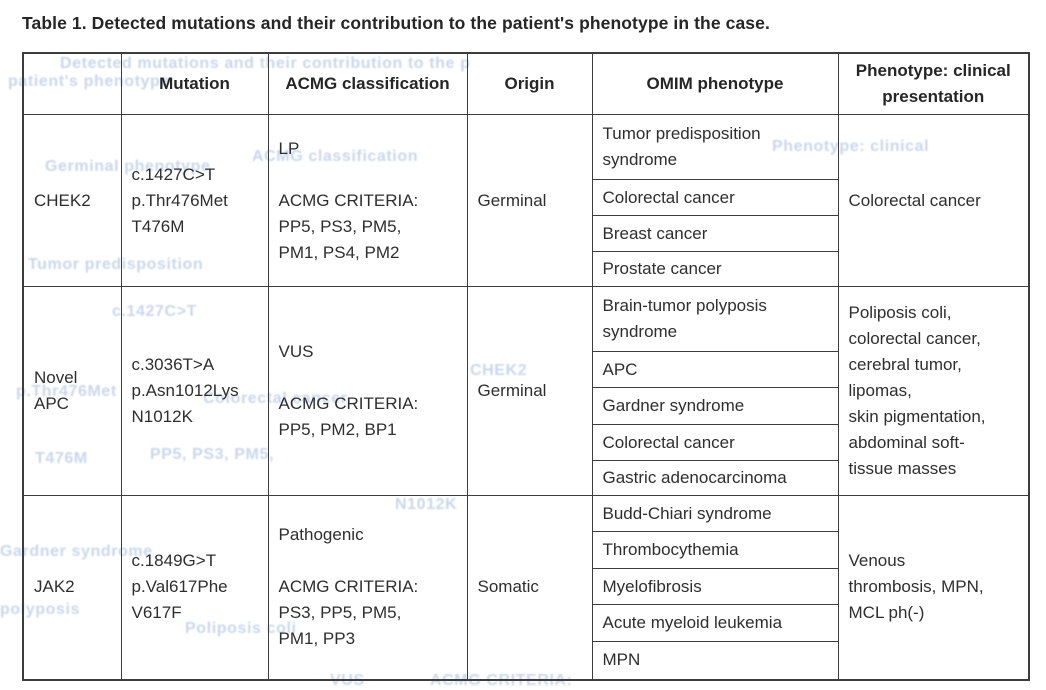 The image size is (1046, 690). I want to click on omim-cell: Gastric adenocarcinoma, so click(715, 478).